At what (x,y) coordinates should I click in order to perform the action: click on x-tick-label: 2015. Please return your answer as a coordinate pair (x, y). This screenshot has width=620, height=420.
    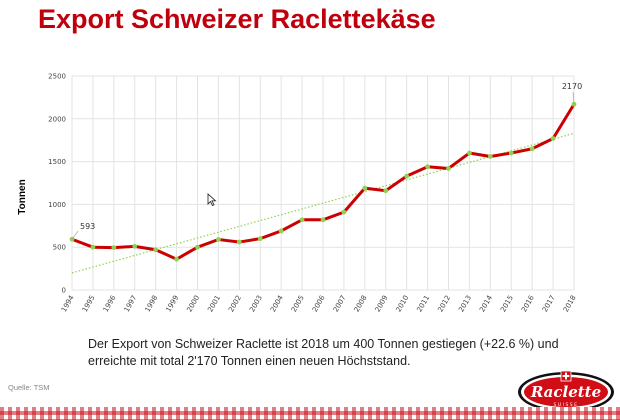
    Looking at the image, I should click on (507, 303).